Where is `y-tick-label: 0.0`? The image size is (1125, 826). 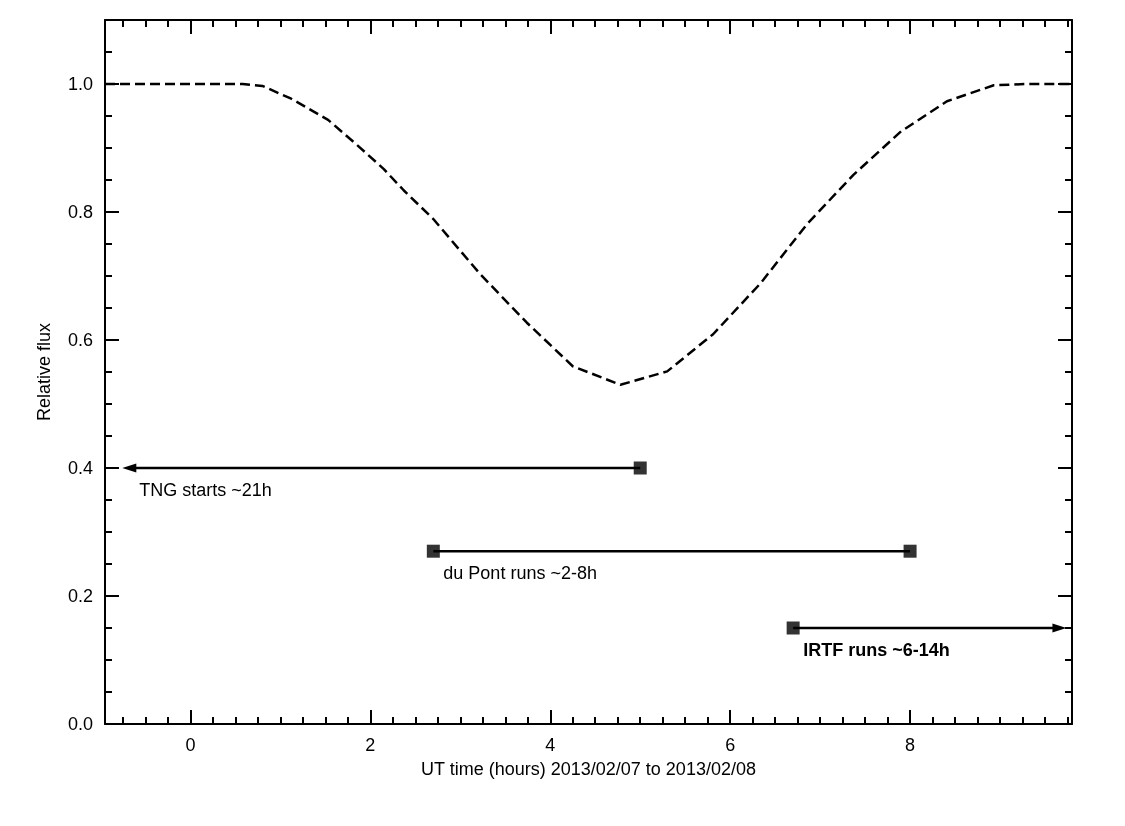 y-tick-label: 0.0 is located at coordinates (80, 724).